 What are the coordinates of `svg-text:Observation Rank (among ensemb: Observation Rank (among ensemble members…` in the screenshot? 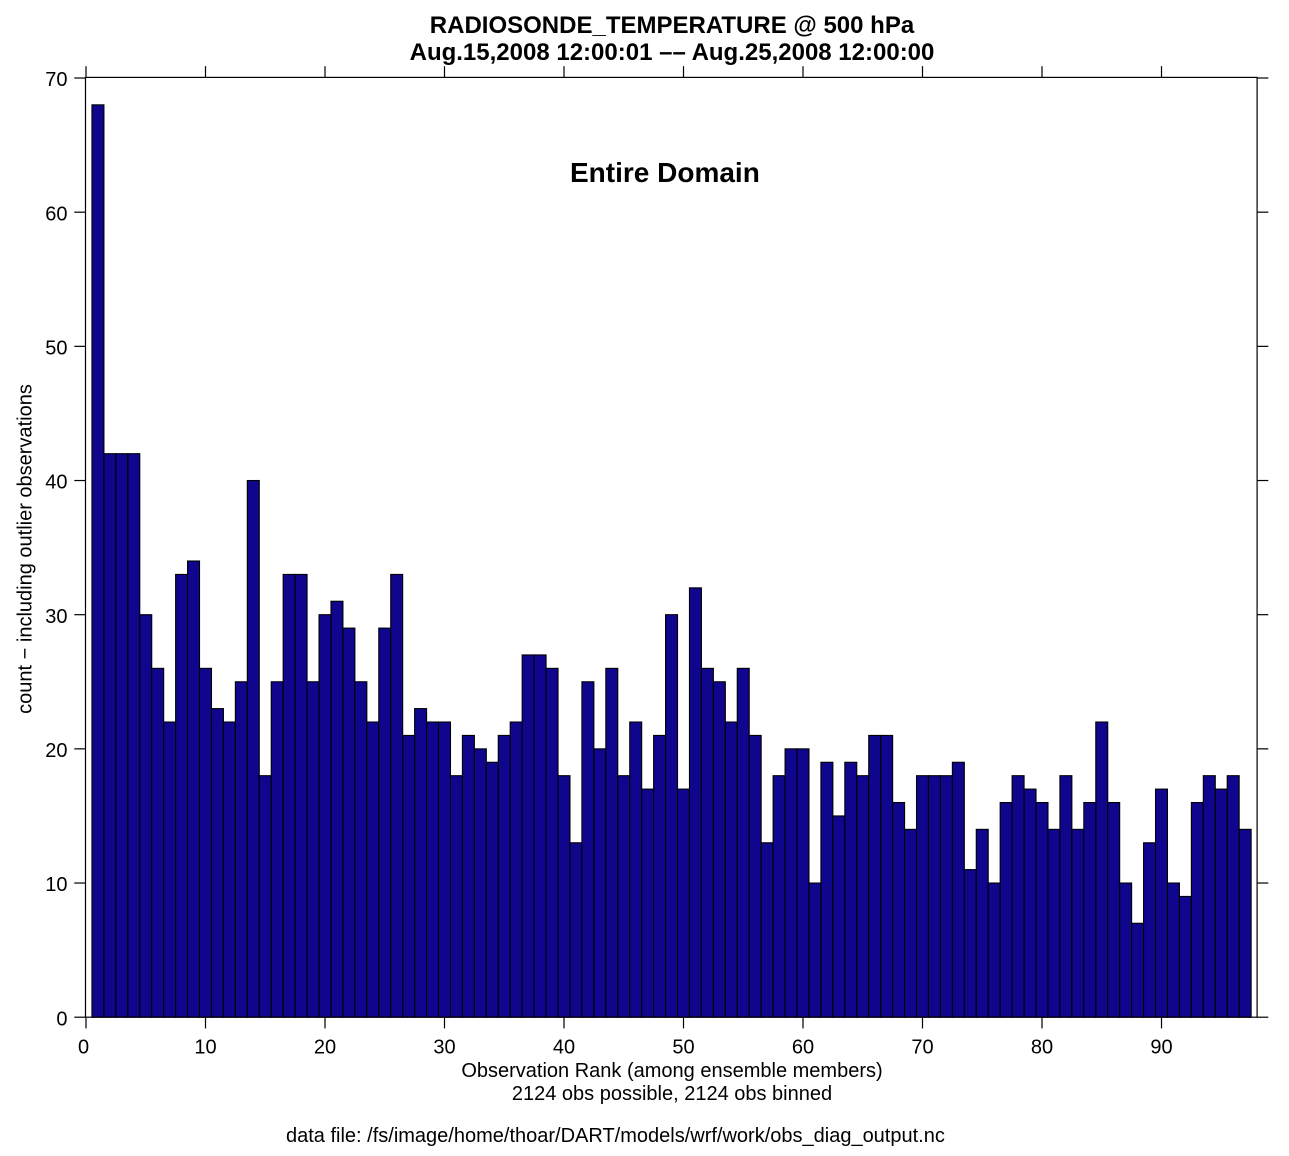 It's located at (671, 1071).